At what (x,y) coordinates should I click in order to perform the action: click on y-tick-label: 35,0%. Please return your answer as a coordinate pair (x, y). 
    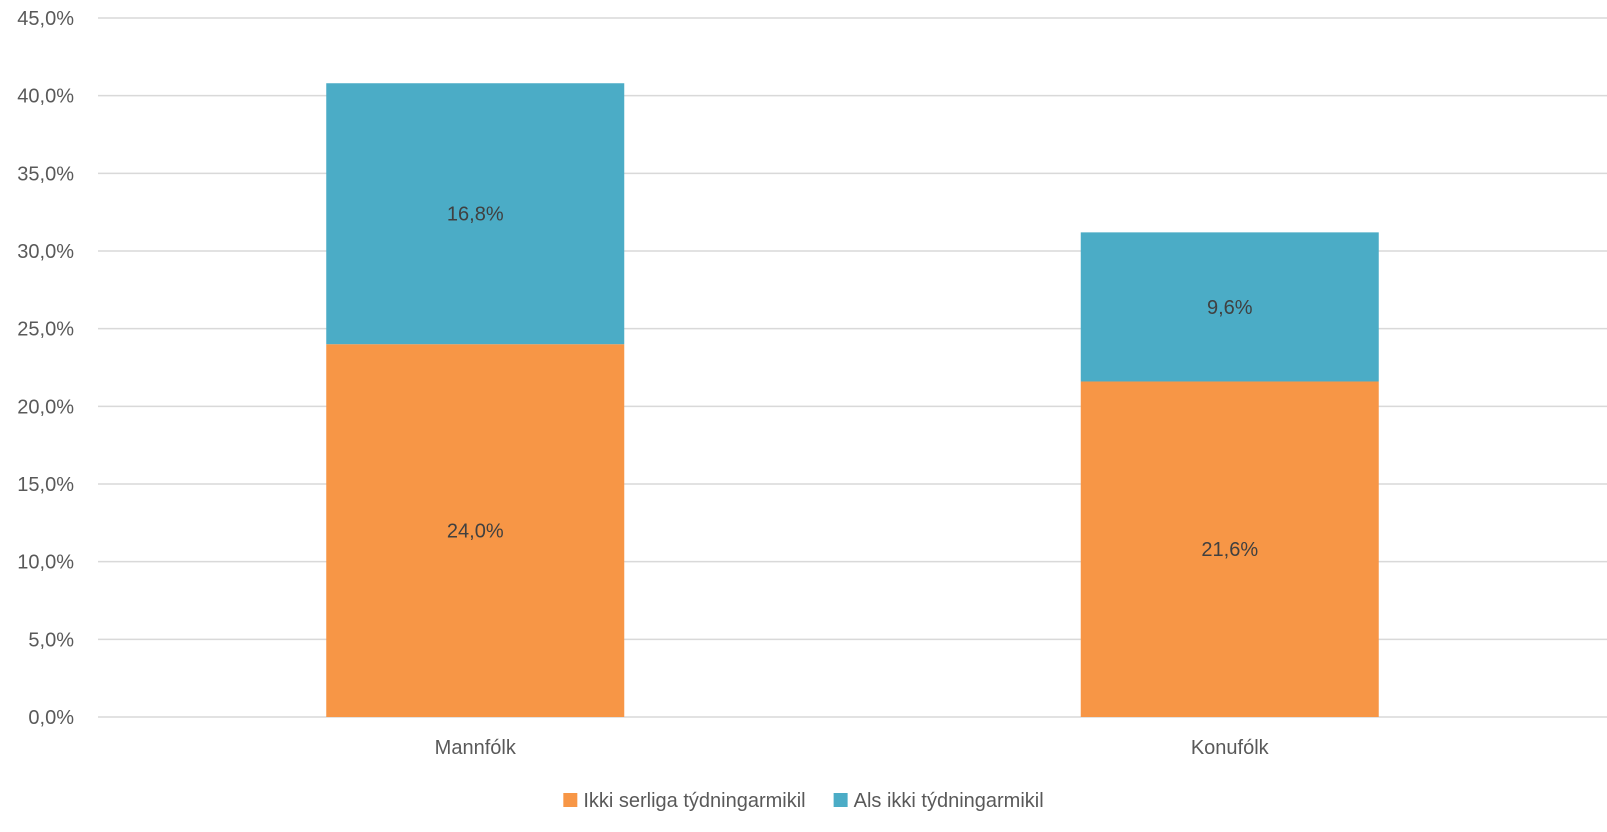
    Looking at the image, I should click on (45, 174).